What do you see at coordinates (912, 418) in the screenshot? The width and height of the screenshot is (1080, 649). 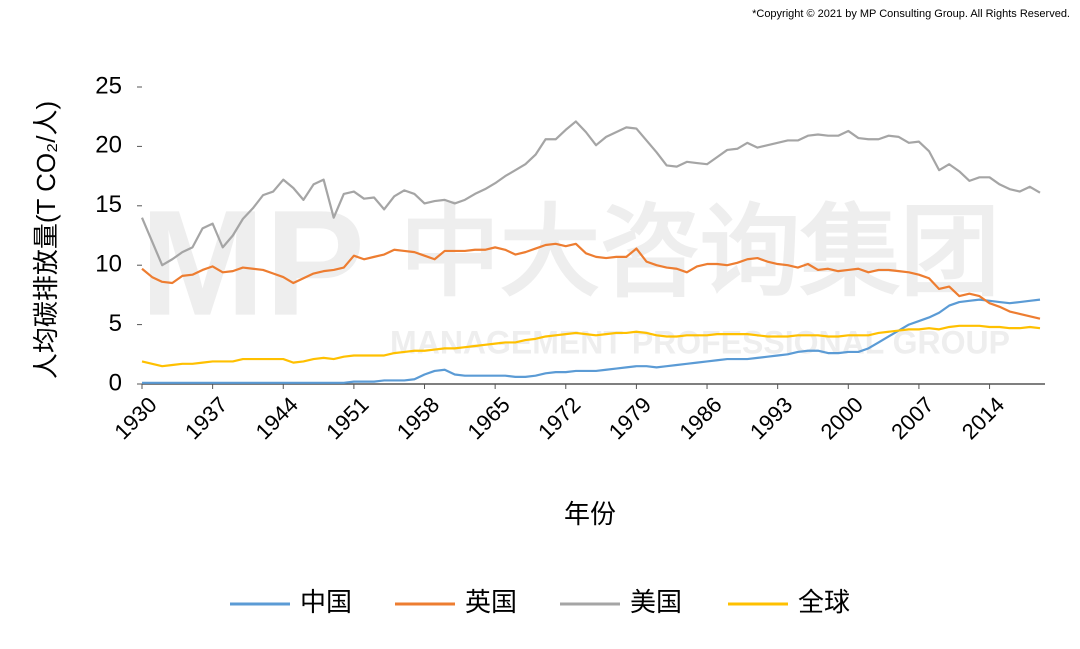 I see `x-tick-label: 2007` at bounding box center [912, 418].